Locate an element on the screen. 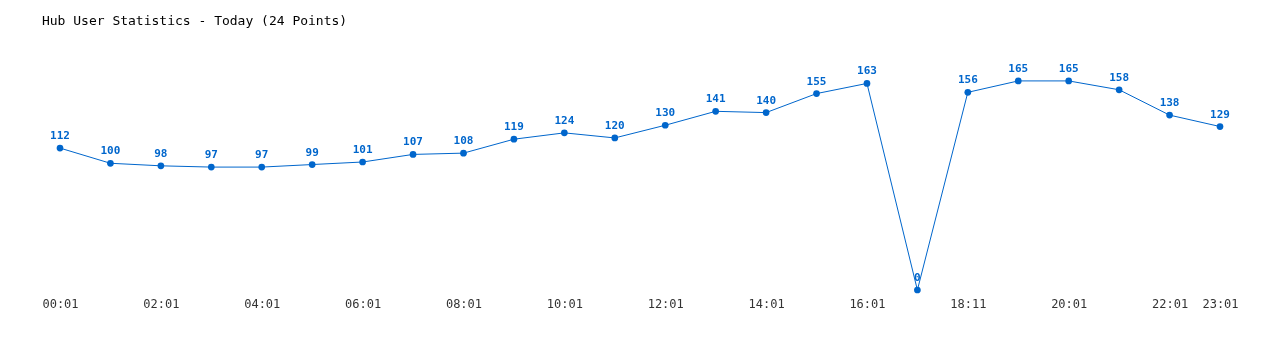 The height and width of the screenshot is (350, 1280). x-tick-label: 14:01 is located at coordinates (766, 303).